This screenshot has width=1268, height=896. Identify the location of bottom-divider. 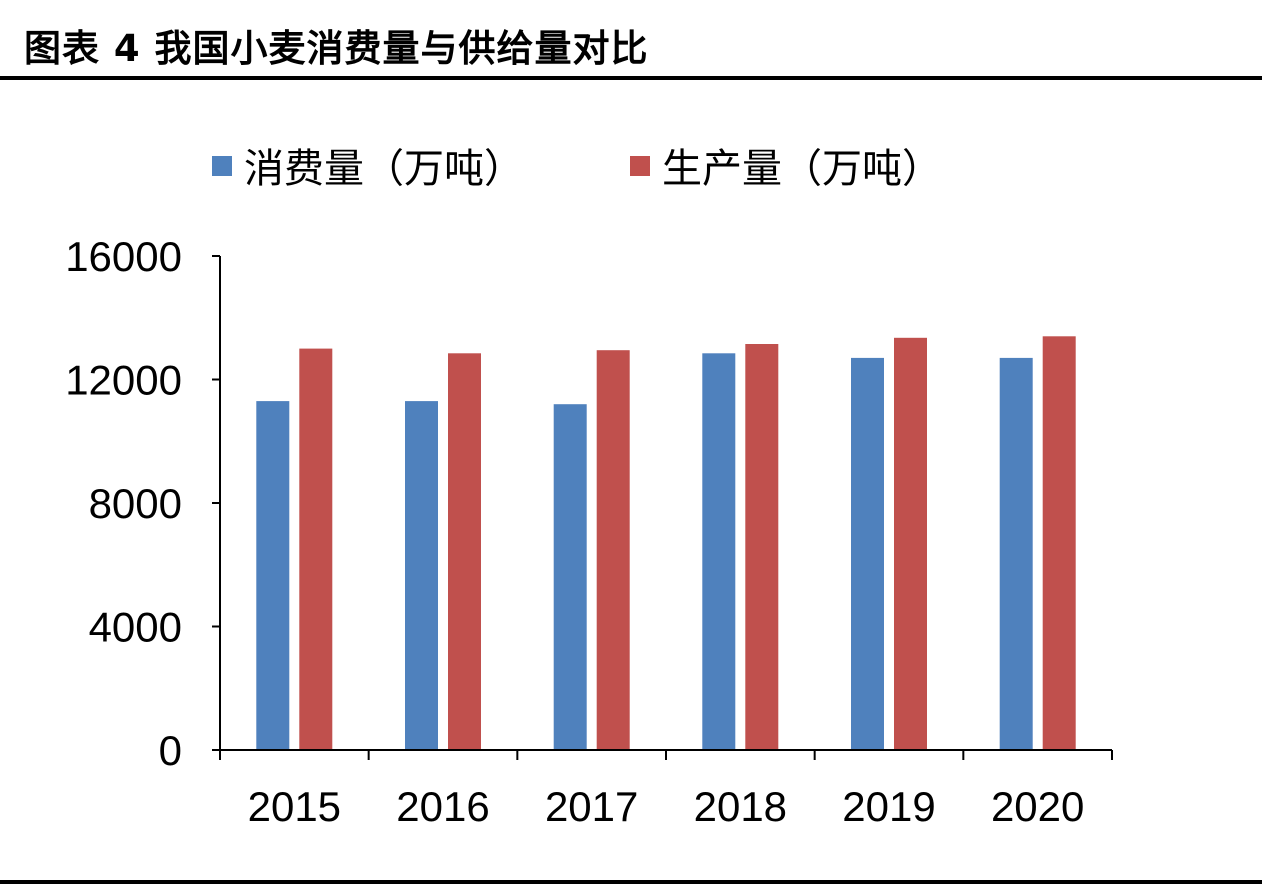
(631, 882).